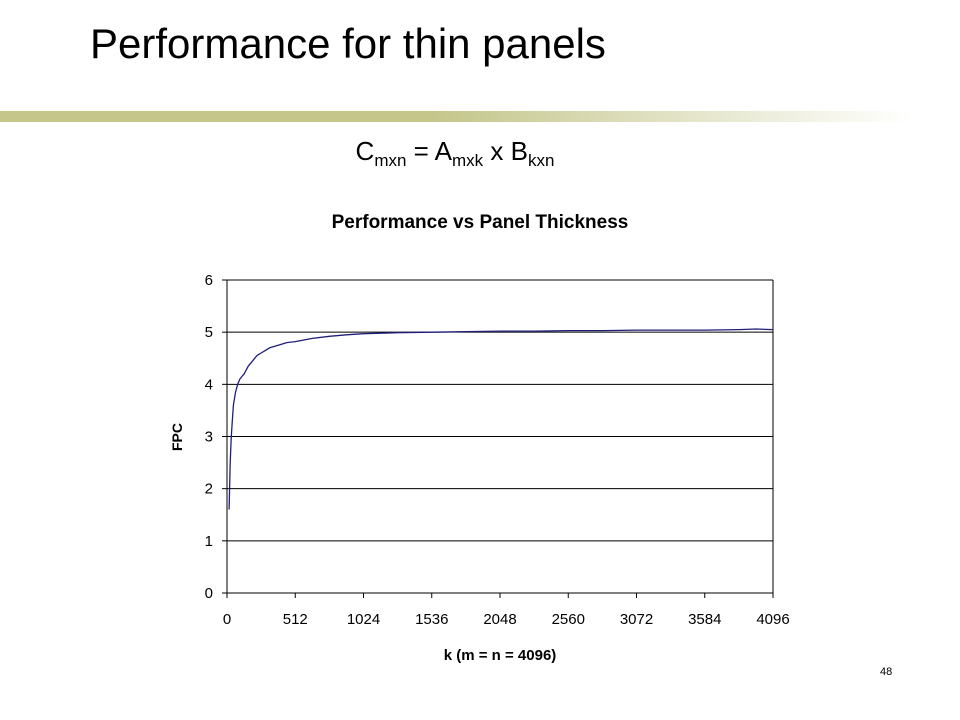 The image size is (960, 720). I want to click on x-tick-label-3584: 3584, so click(704, 619).